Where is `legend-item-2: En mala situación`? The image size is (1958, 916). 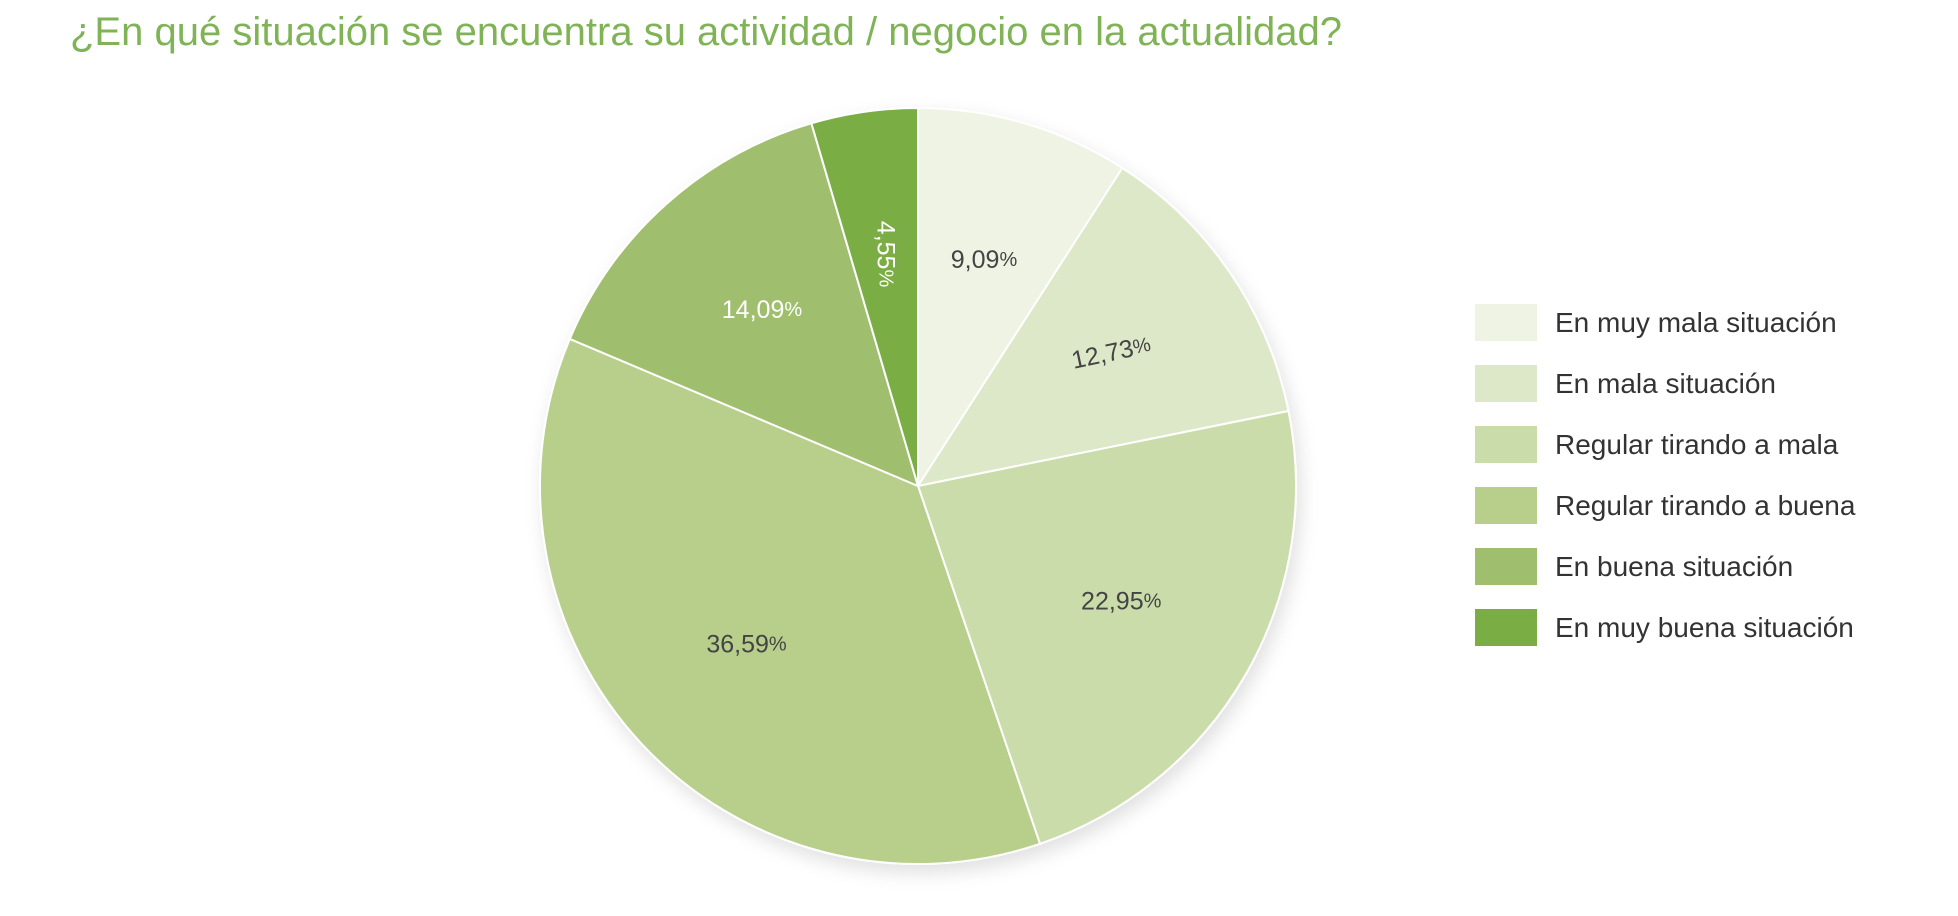 legend-item-2: En mala situación is located at coordinates (1665, 383).